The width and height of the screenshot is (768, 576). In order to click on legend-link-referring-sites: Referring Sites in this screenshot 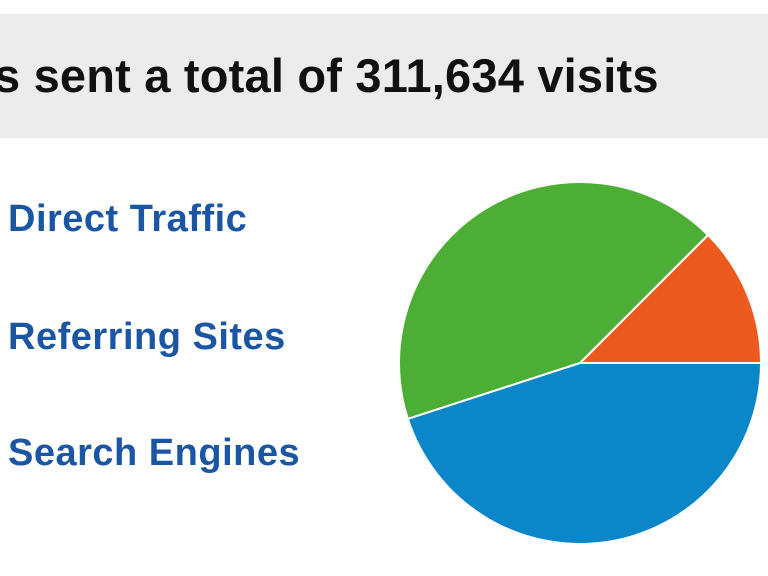, I will do `click(147, 337)`.